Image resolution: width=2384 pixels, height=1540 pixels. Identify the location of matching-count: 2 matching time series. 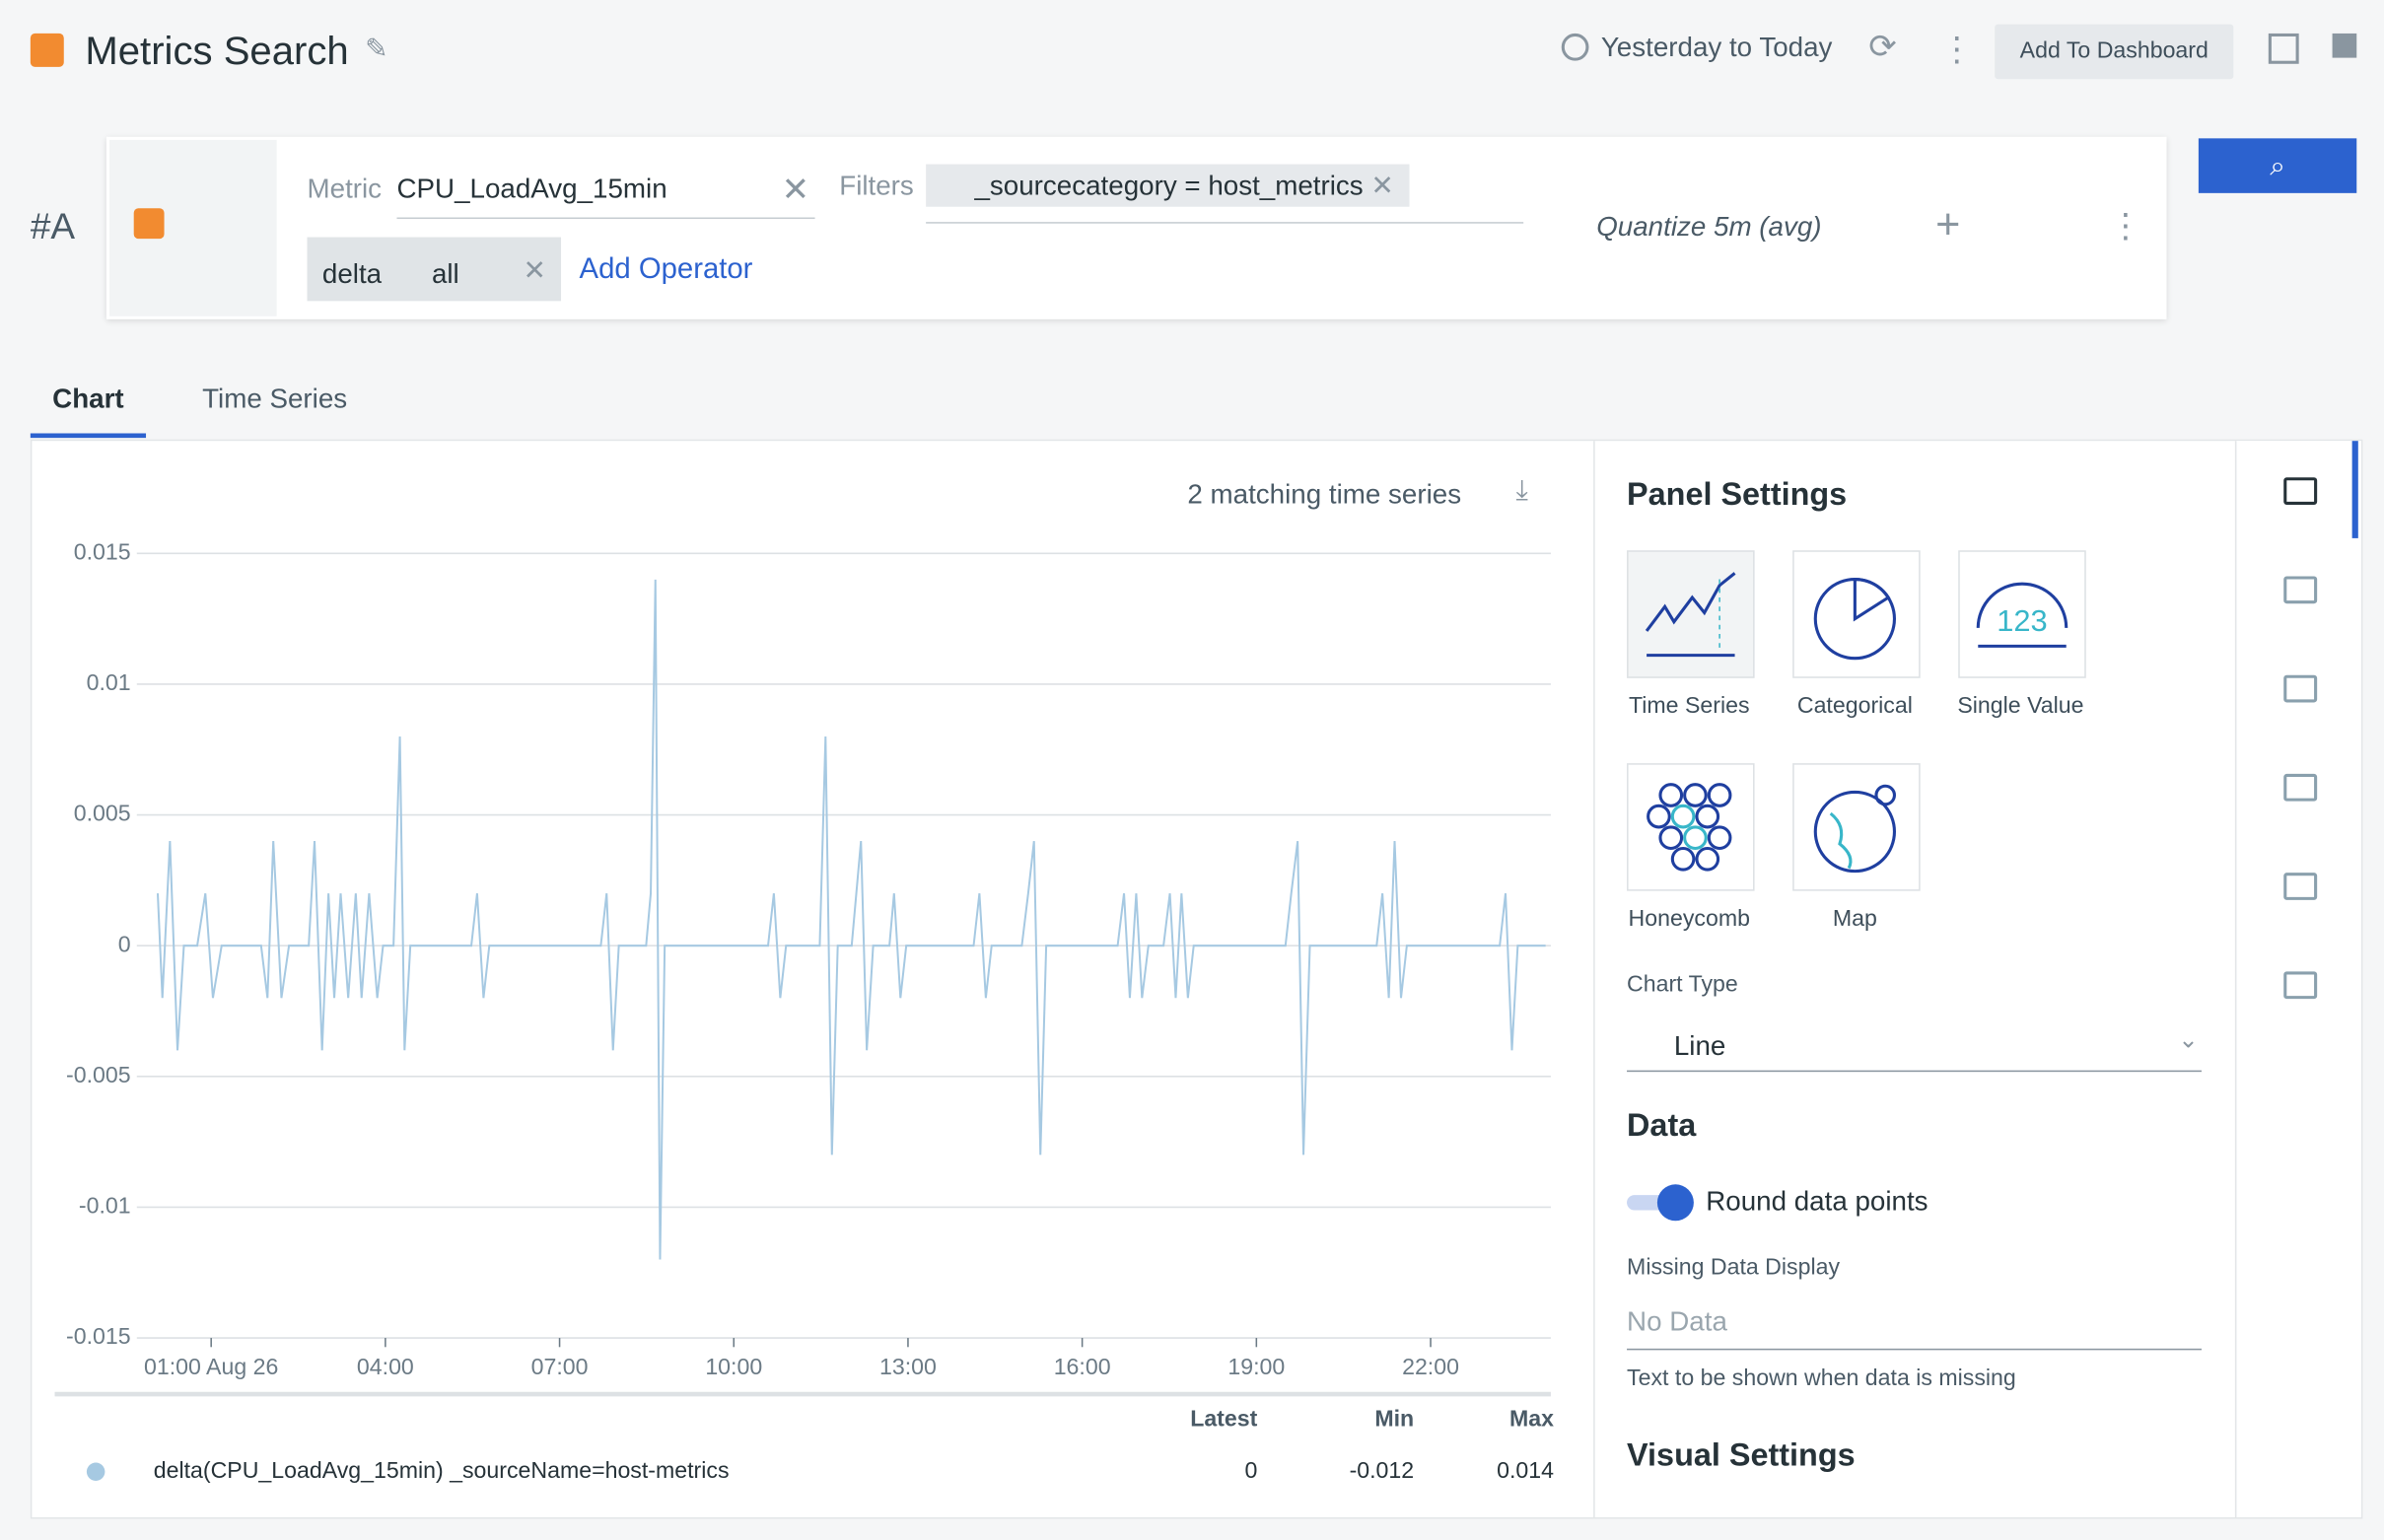
(1325, 494).